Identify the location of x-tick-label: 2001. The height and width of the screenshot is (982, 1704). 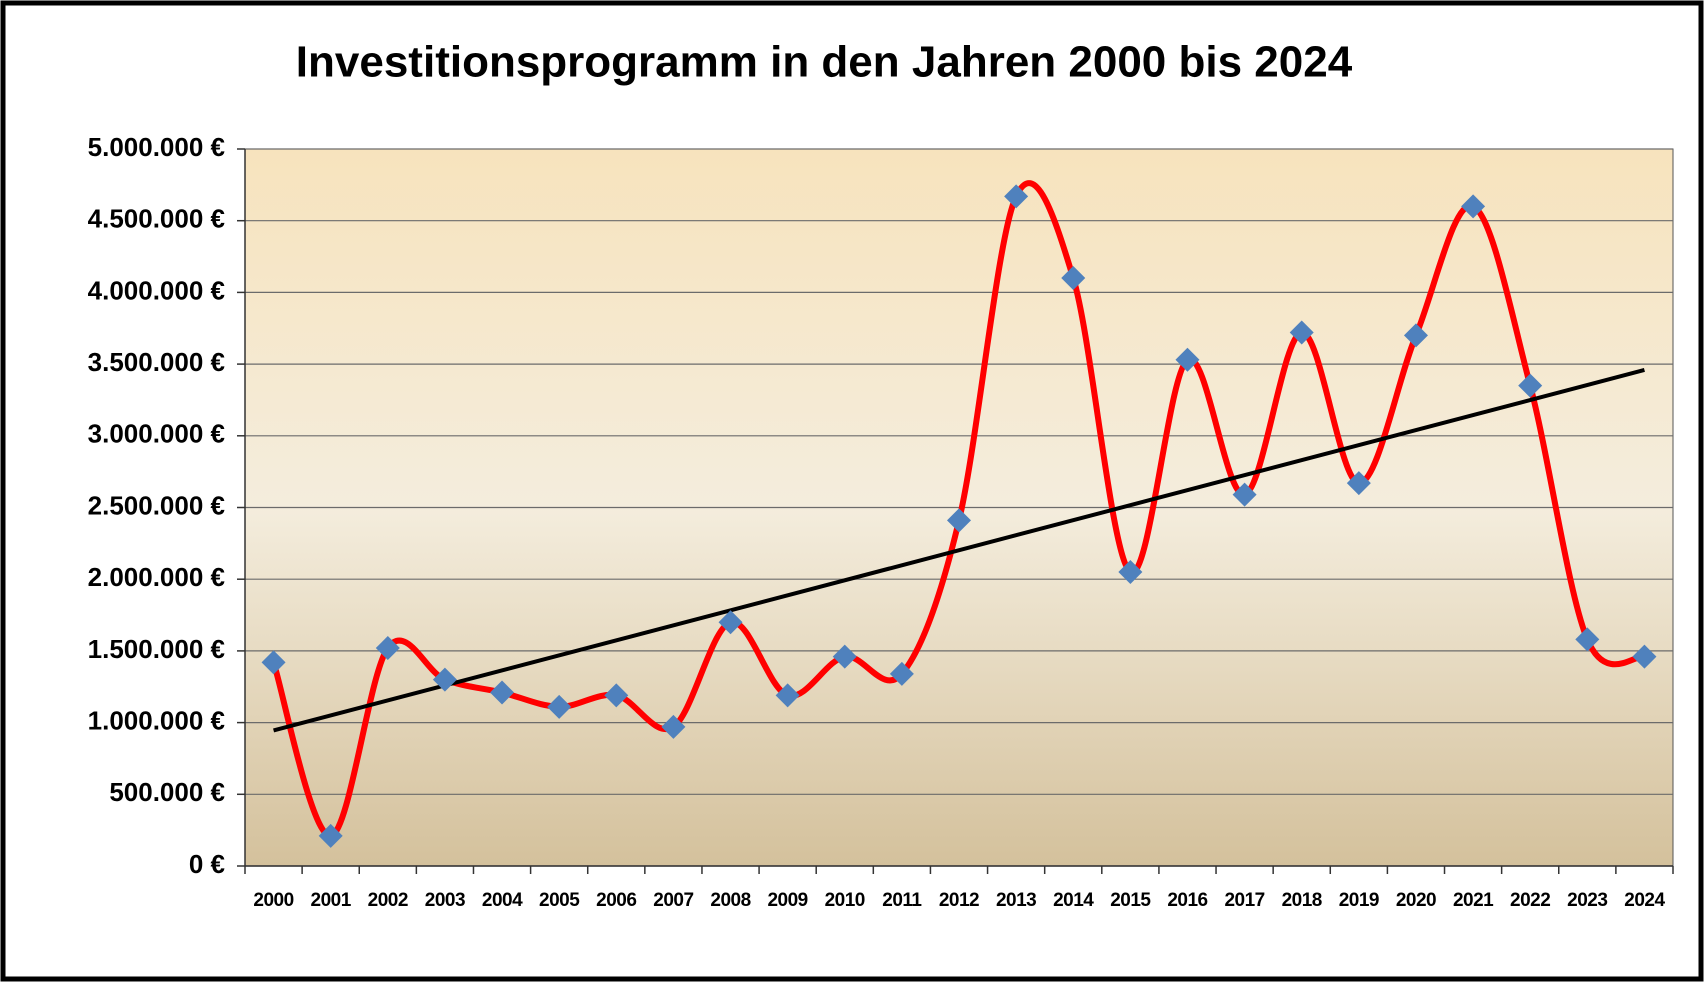
(331, 900).